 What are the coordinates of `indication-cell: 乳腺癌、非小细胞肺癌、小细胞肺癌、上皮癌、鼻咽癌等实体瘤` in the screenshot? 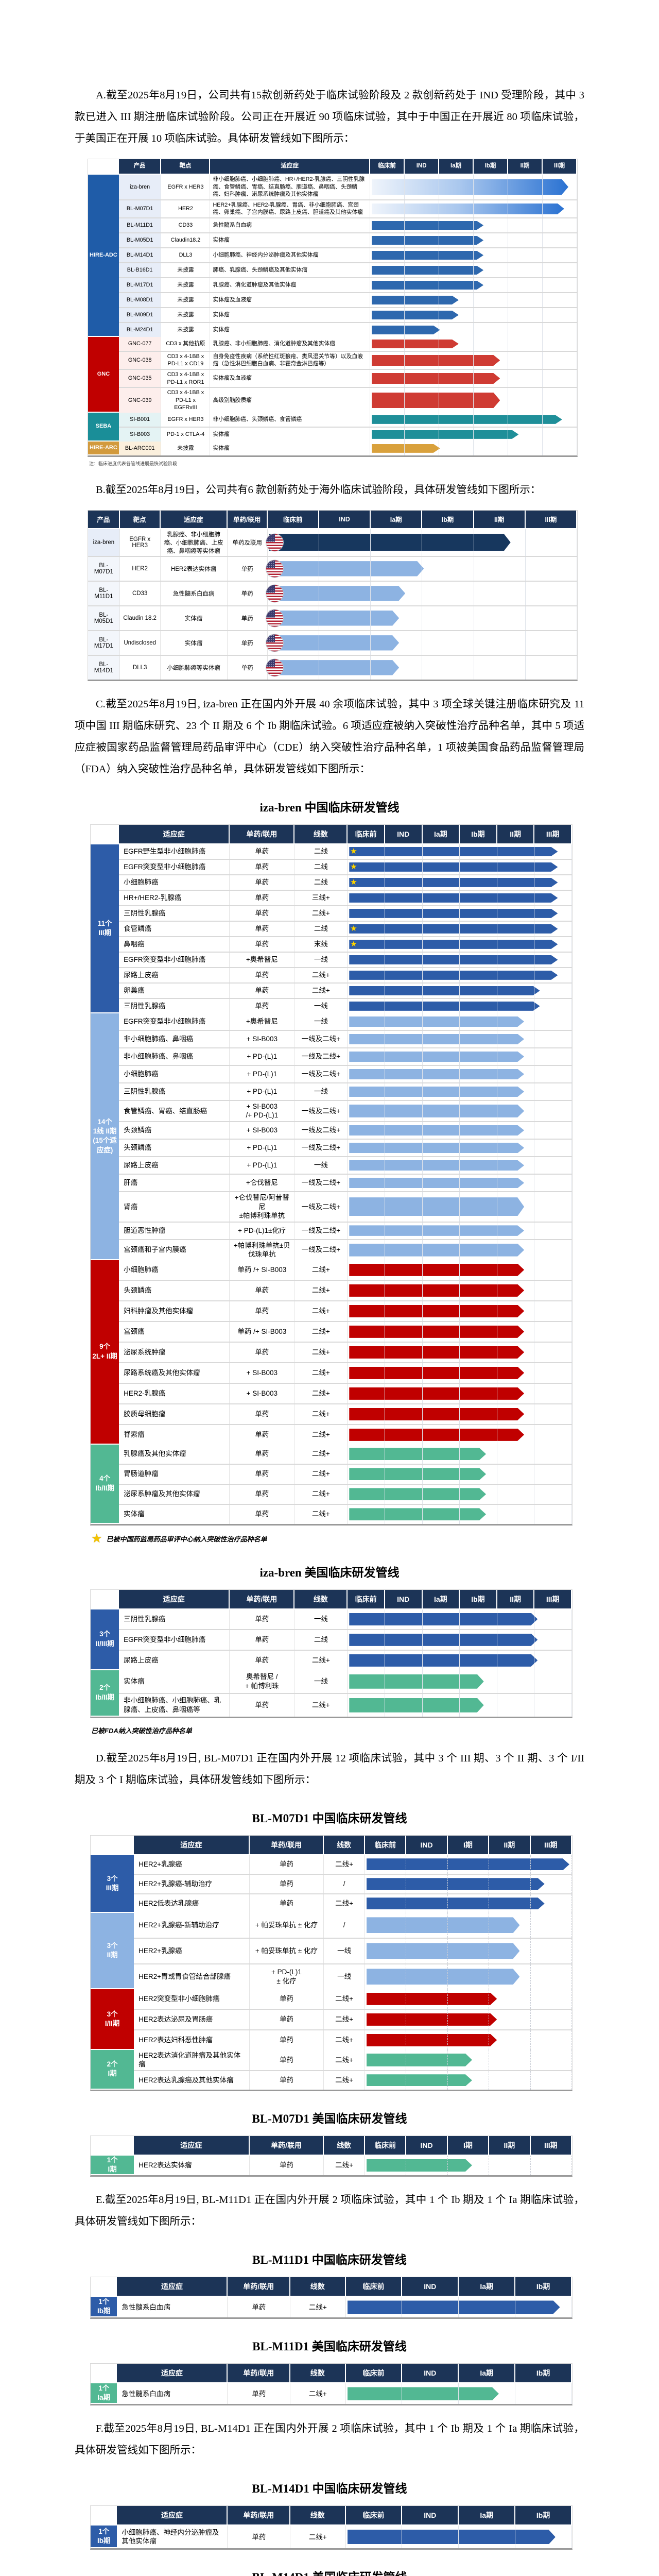 It's located at (195, 543).